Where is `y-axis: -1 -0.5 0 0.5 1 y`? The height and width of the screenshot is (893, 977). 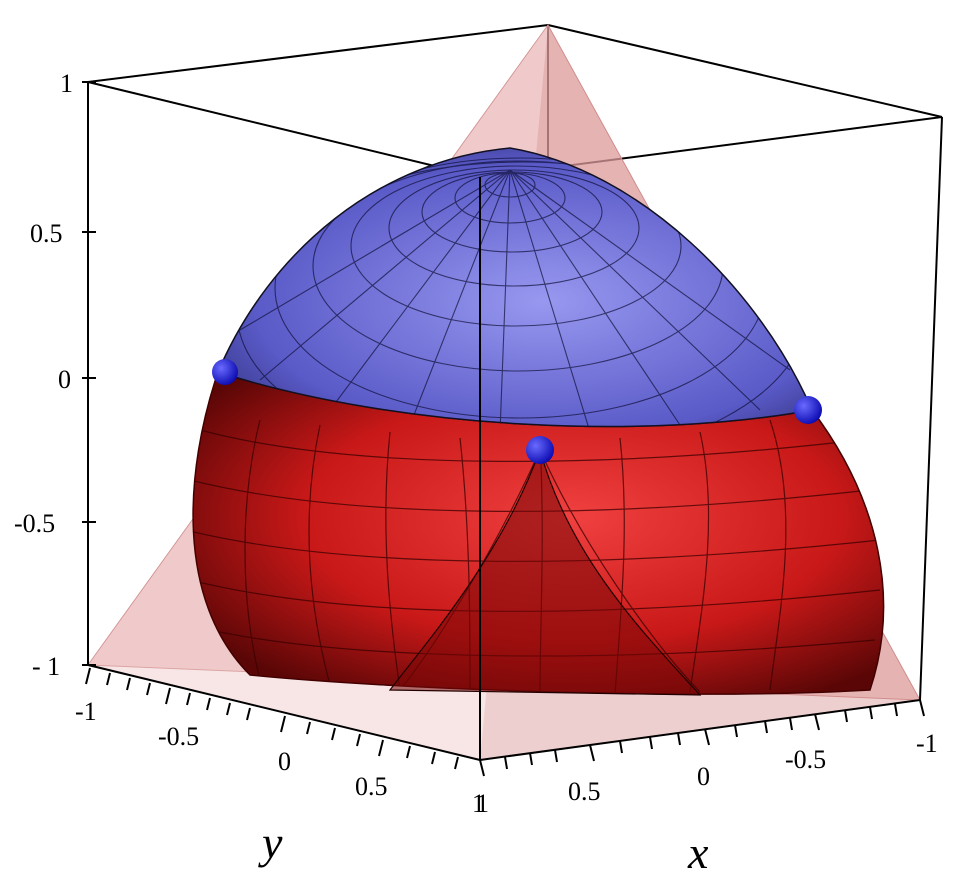 y-axis: -1 -0.5 0 0.5 1 y is located at coordinates (280, 767).